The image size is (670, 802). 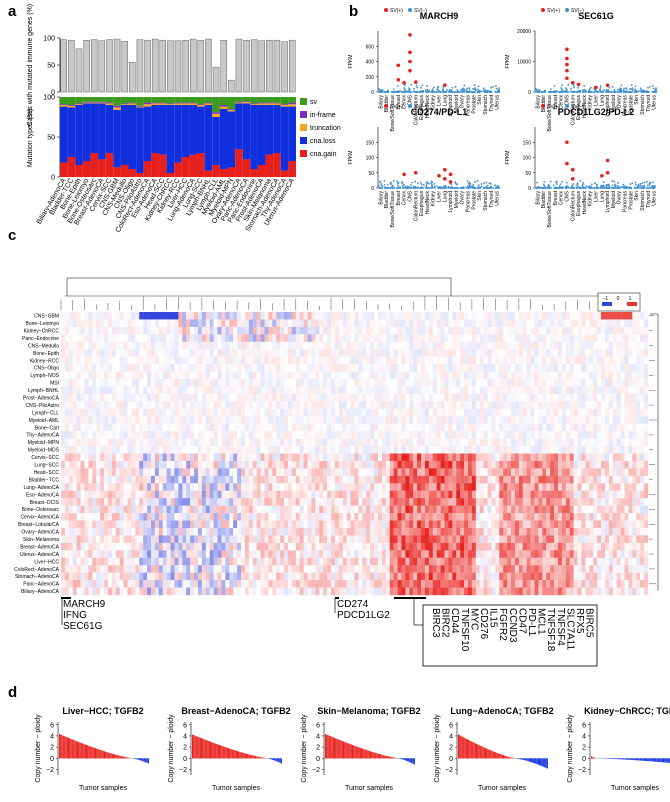 What do you see at coordinates (292, 169) in the screenshot?
I see `a-bot-seg-cna.gain` at bounding box center [292, 169].